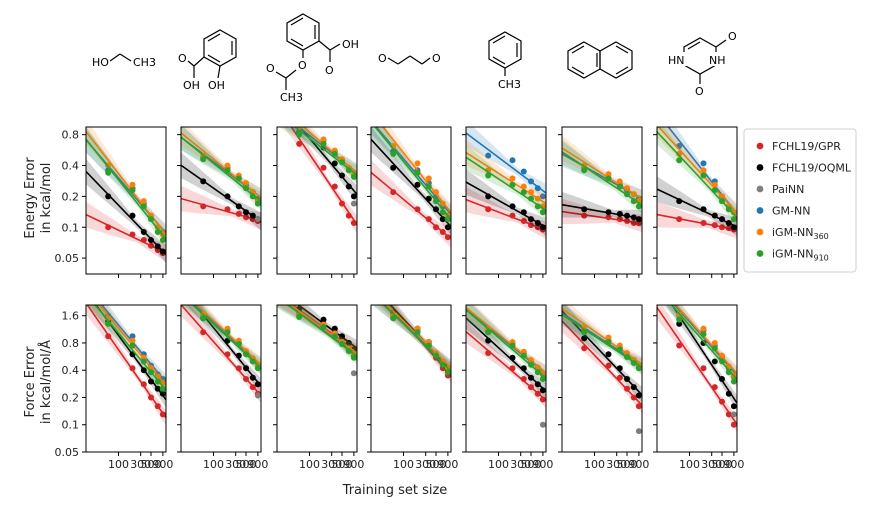  What do you see at coordinates (315, 202) in the screenshot?
I see `panel-r0-c2` at bounding box center [315, 202].